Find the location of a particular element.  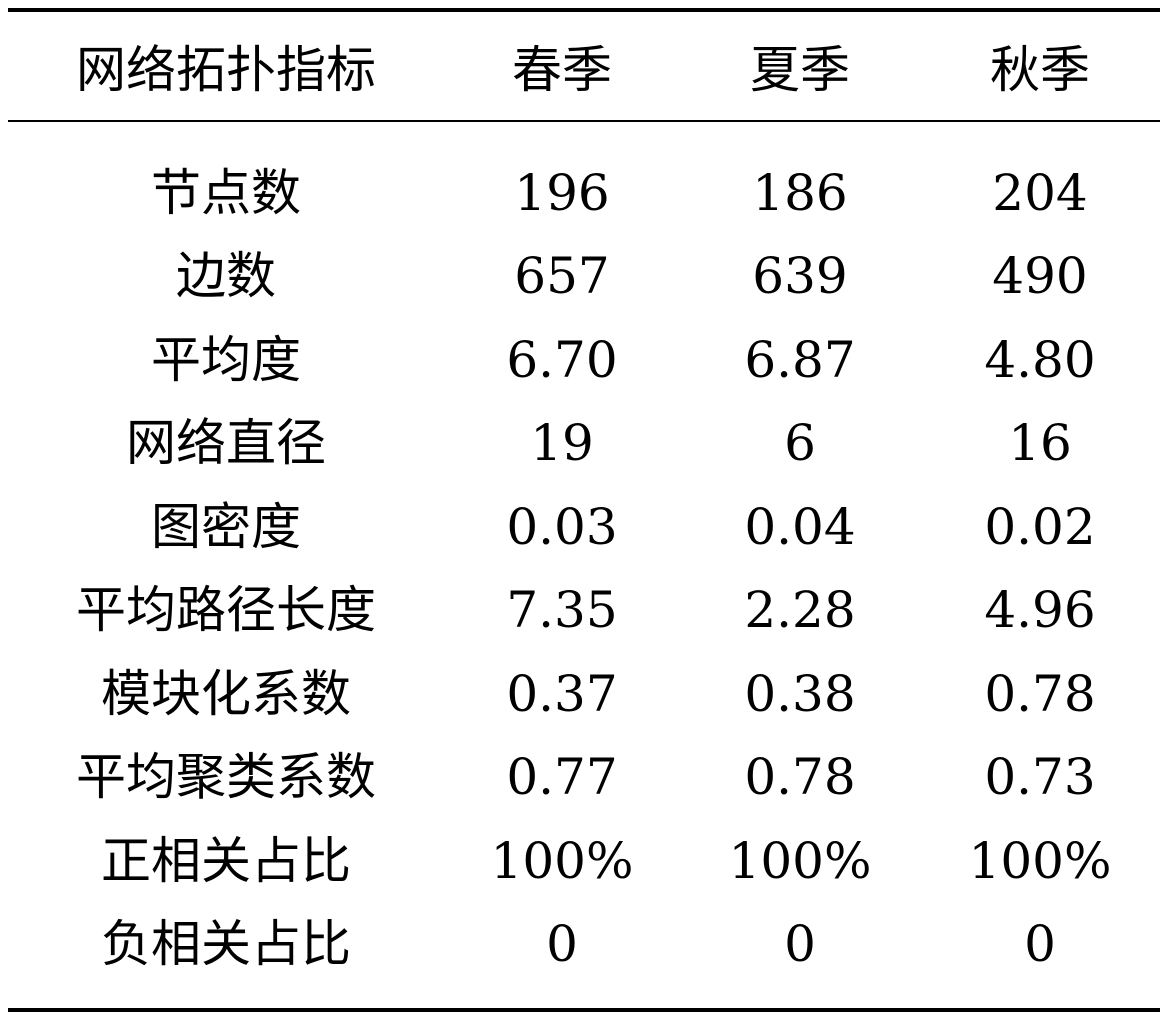

cell-spring: 6.70 is located at coordinates (562, 359).